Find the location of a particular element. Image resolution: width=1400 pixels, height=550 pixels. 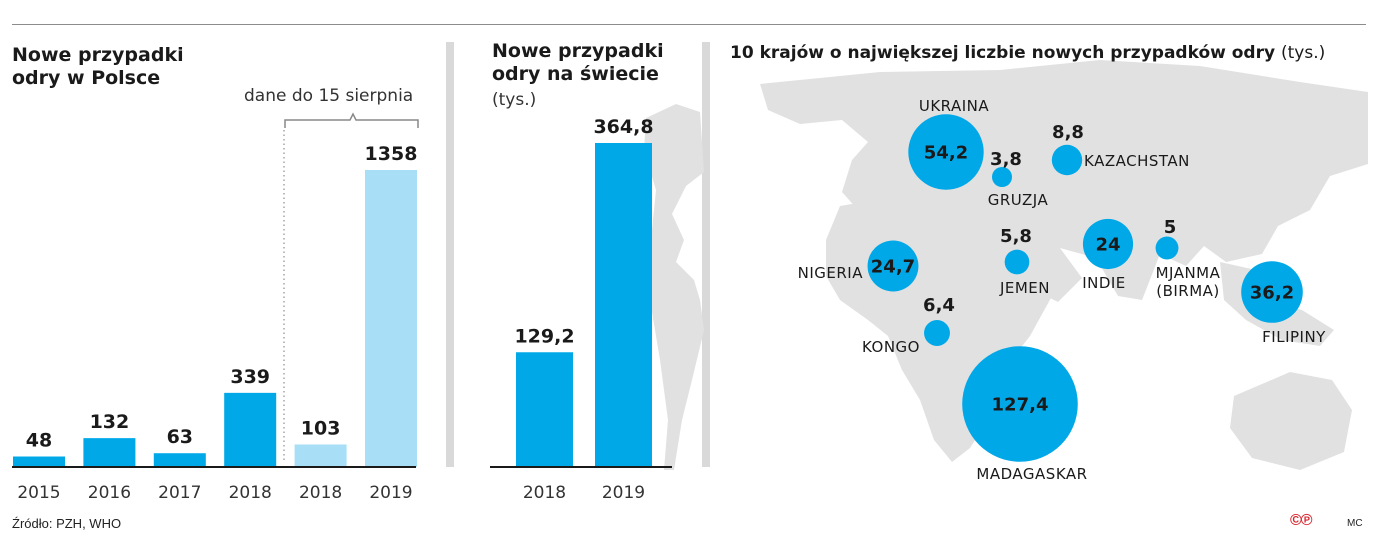

poland-bar-value: 132 is located at coordinates (110, 422).